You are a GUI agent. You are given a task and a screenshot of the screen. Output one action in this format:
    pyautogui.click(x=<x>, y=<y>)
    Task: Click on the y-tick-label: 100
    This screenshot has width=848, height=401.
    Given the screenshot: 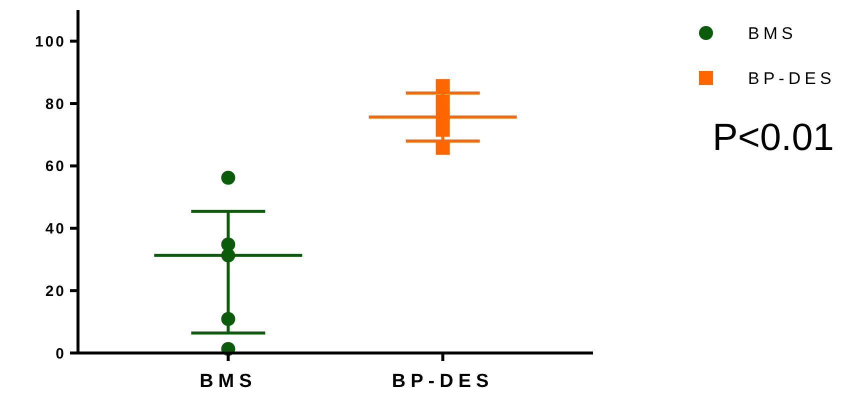 What is the action you would take?
    pyautogui.click(x=50, y=41)
    